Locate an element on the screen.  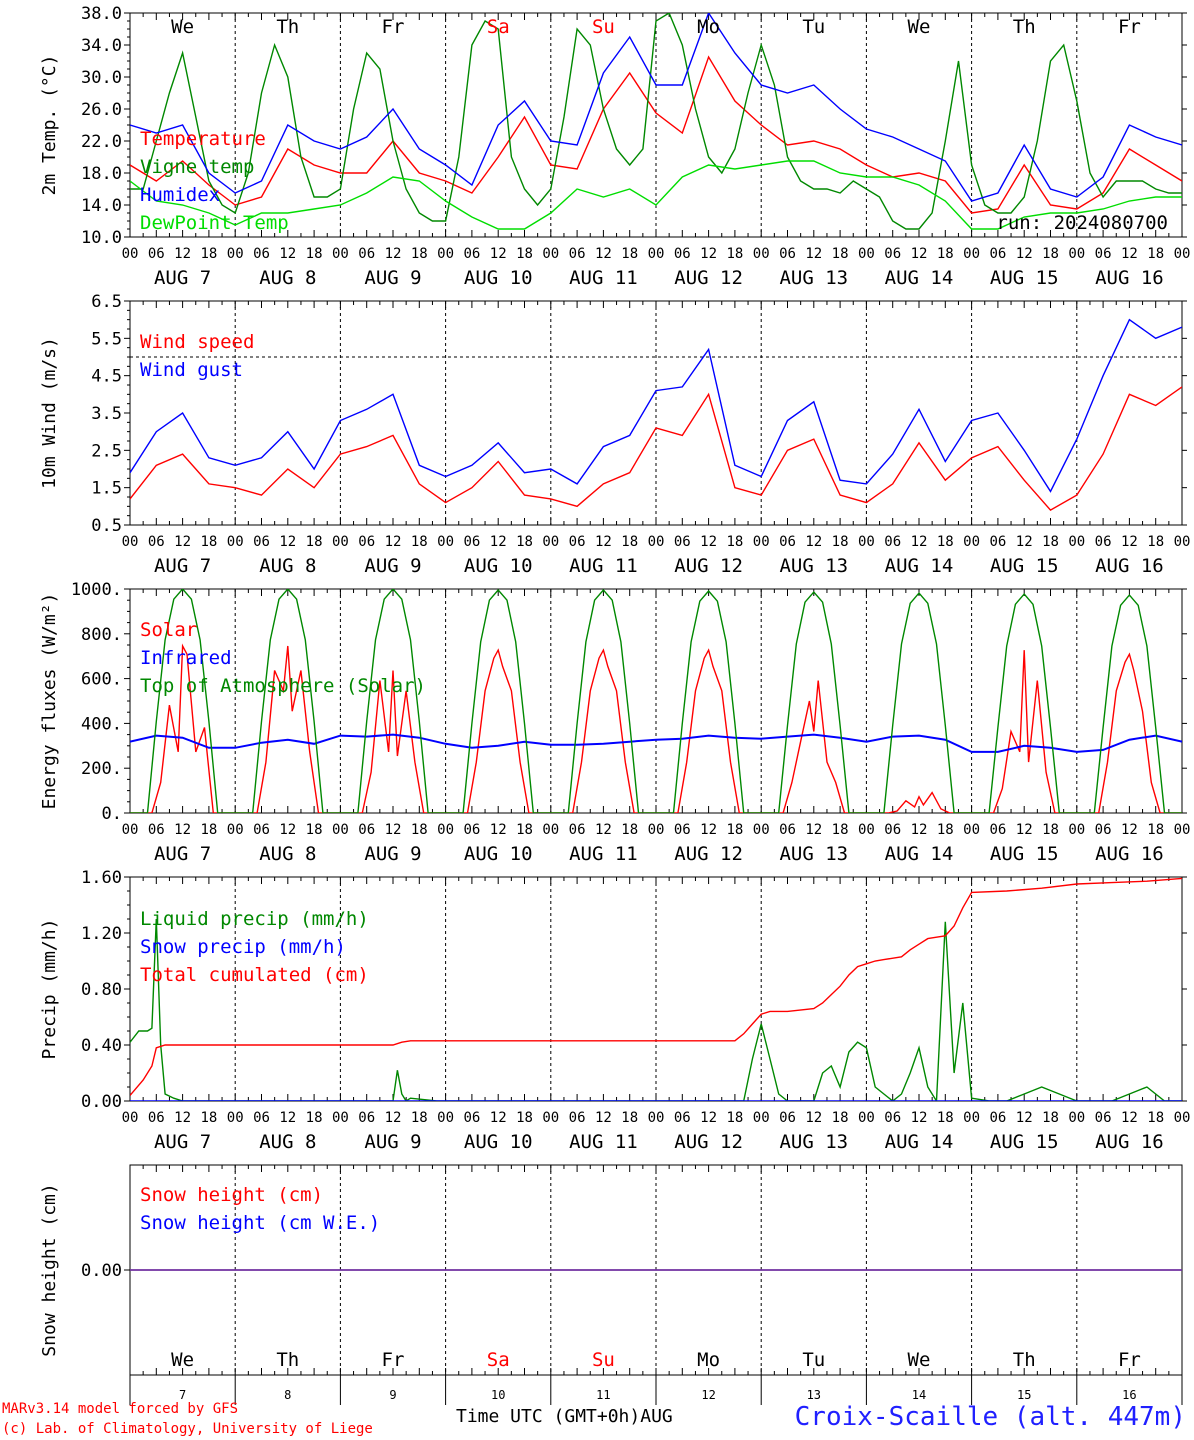
legend-entry: Solar is located at coordinates (168, 630).